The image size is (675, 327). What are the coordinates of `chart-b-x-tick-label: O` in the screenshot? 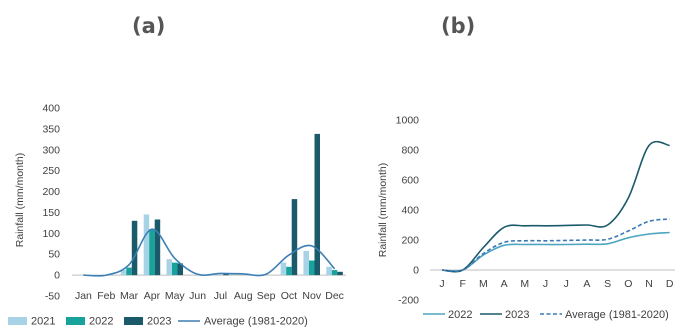 It's located at (628, 284).